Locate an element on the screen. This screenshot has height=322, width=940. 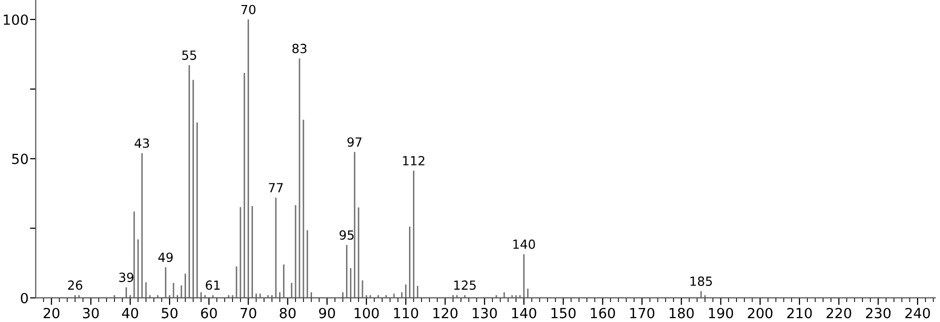
annotation: 39 is located at coordinates (126, 277).